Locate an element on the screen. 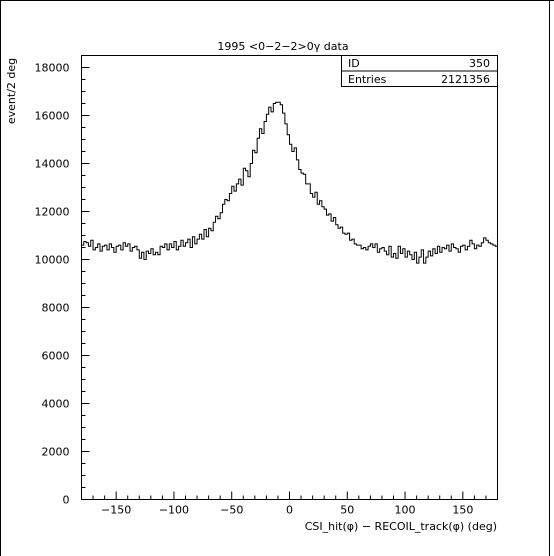 This screenshot has height=556, width=554. stats-box: ID 350 Entries 2121356 is located at coordinates (419, 71).